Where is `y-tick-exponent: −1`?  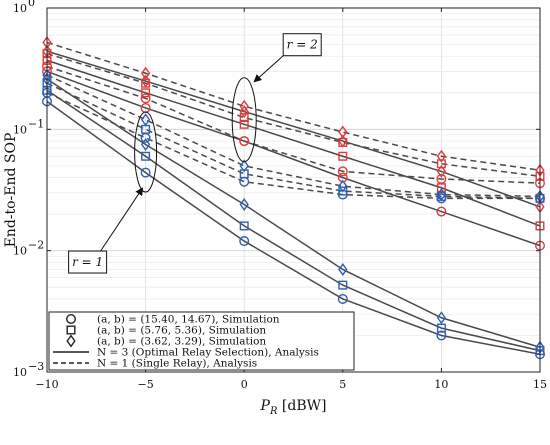 y-tick-exponent: −1 is located at coordinates (36, 123).